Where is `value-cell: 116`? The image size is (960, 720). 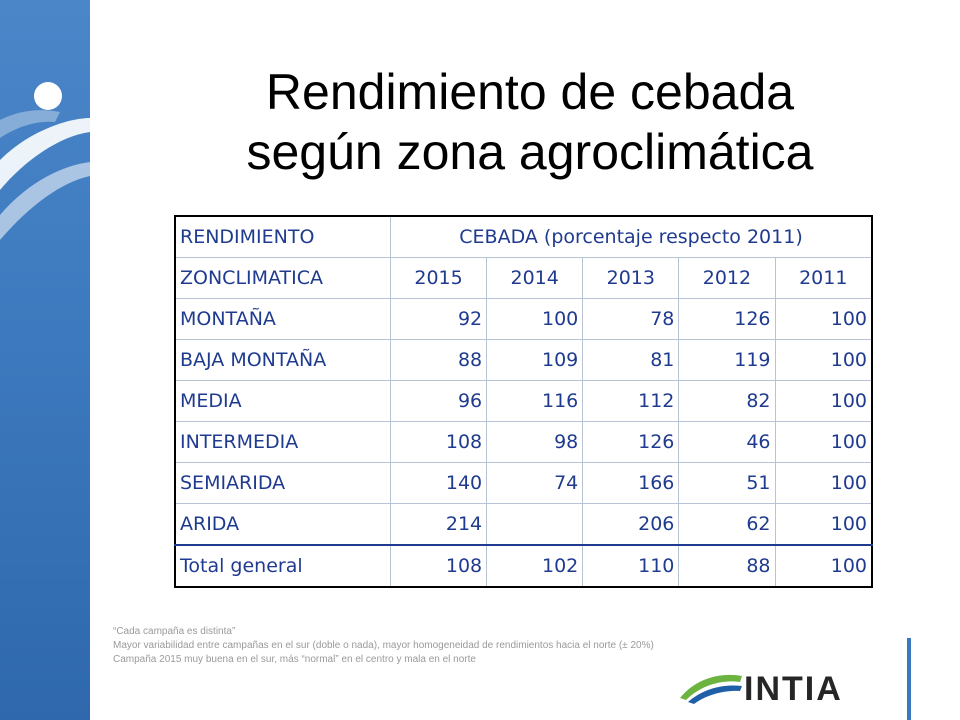 value-cell: 116 is located at coordinates (535, 401).